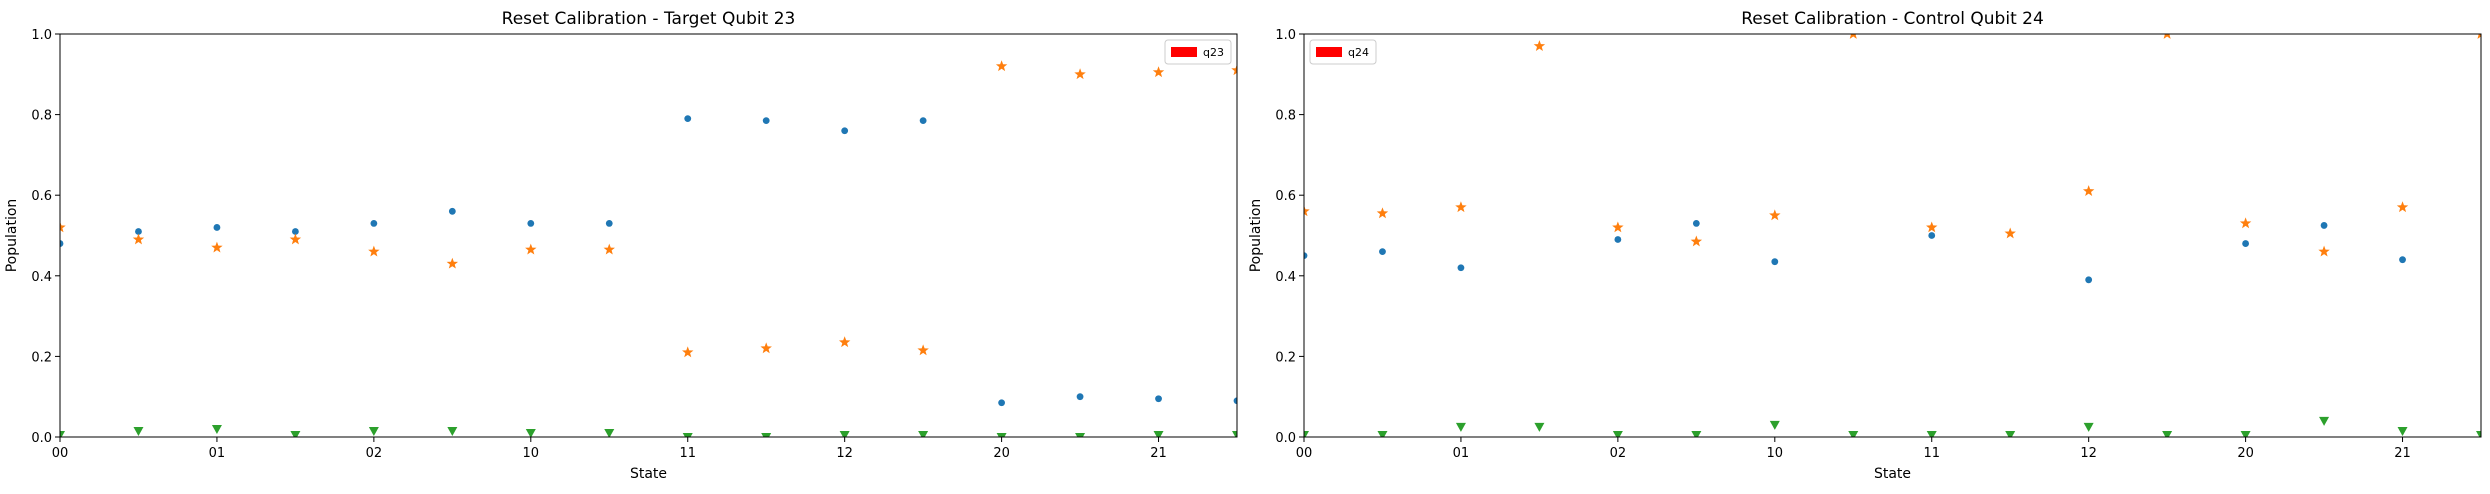 The height and width of the screenshot is (494, 2490). What do you see at coordinates (648, 474) in the screenshot?
I see `x-axis-label: State` at bounding box center [648, 474].